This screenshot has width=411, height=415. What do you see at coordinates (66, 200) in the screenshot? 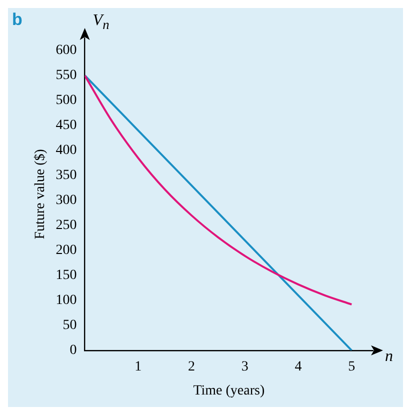
I see `y-tick-label: 300` at bounding box center [66, 200].